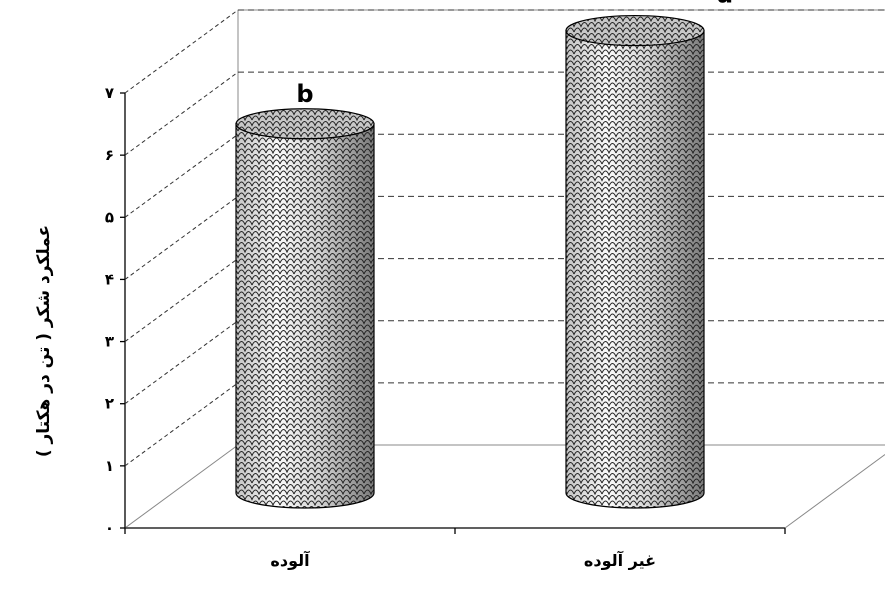 The image size is (885, 589). Describe the element at coordinates (109, 528) in the screenshot. I see `y-tick-label: ۰` at that location.